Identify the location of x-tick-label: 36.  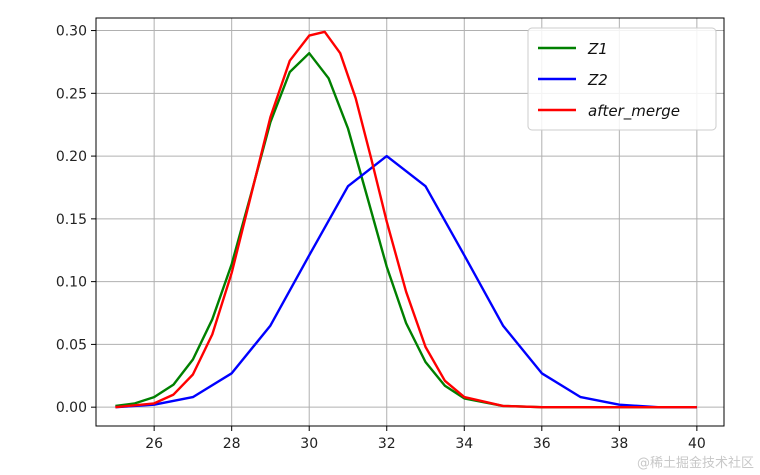
(542, 444).